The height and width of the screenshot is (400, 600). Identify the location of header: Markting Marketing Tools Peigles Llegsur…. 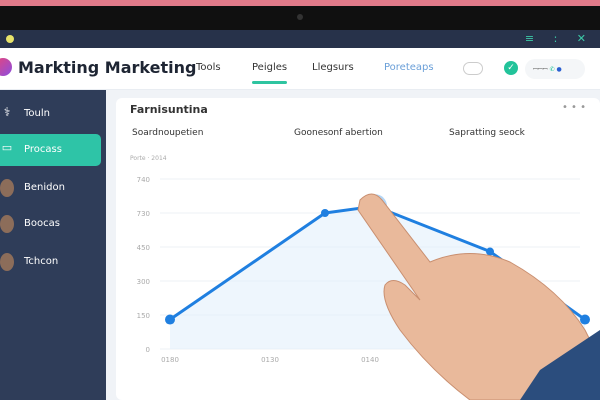
(300, 69).